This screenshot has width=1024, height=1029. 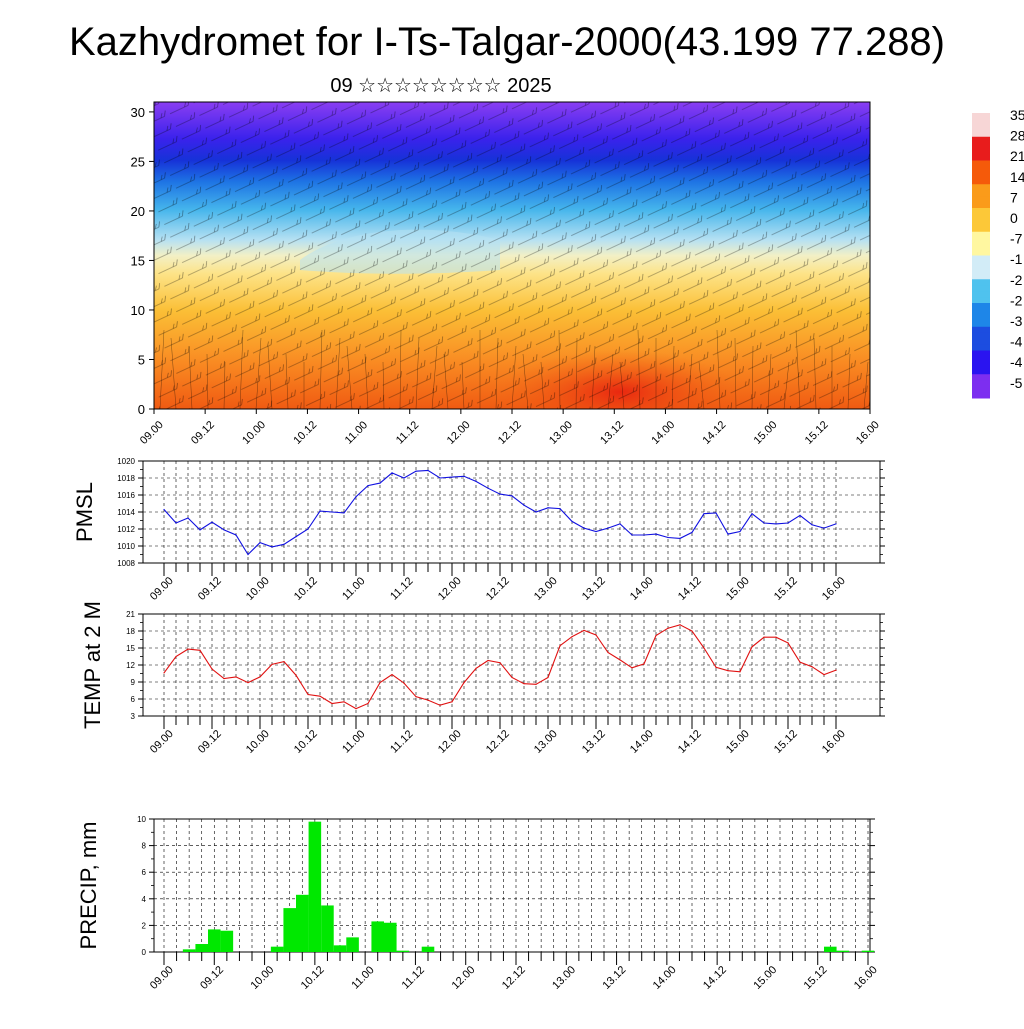 I want to click on x-tick-label: 13.12, so click(x=594, y=742).